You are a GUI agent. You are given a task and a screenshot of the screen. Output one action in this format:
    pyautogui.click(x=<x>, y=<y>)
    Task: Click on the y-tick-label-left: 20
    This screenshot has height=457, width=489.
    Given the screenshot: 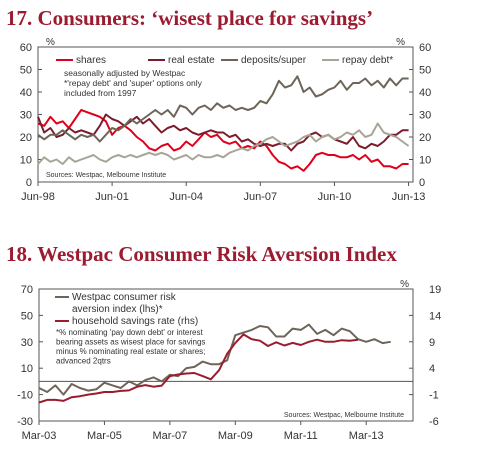 What is the action you would take?
    pyautogui.click(x=26, y=138)
    